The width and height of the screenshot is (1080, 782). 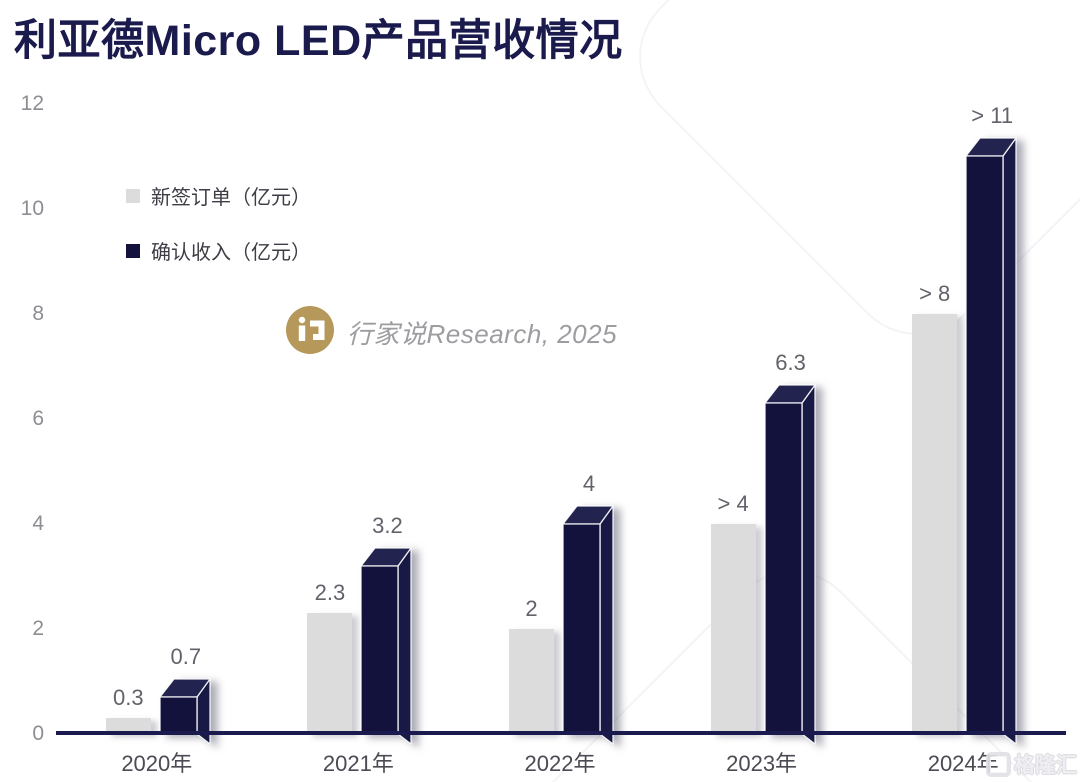 I want to click on x-axis-label: 2023年, so click(x=762, y=763).